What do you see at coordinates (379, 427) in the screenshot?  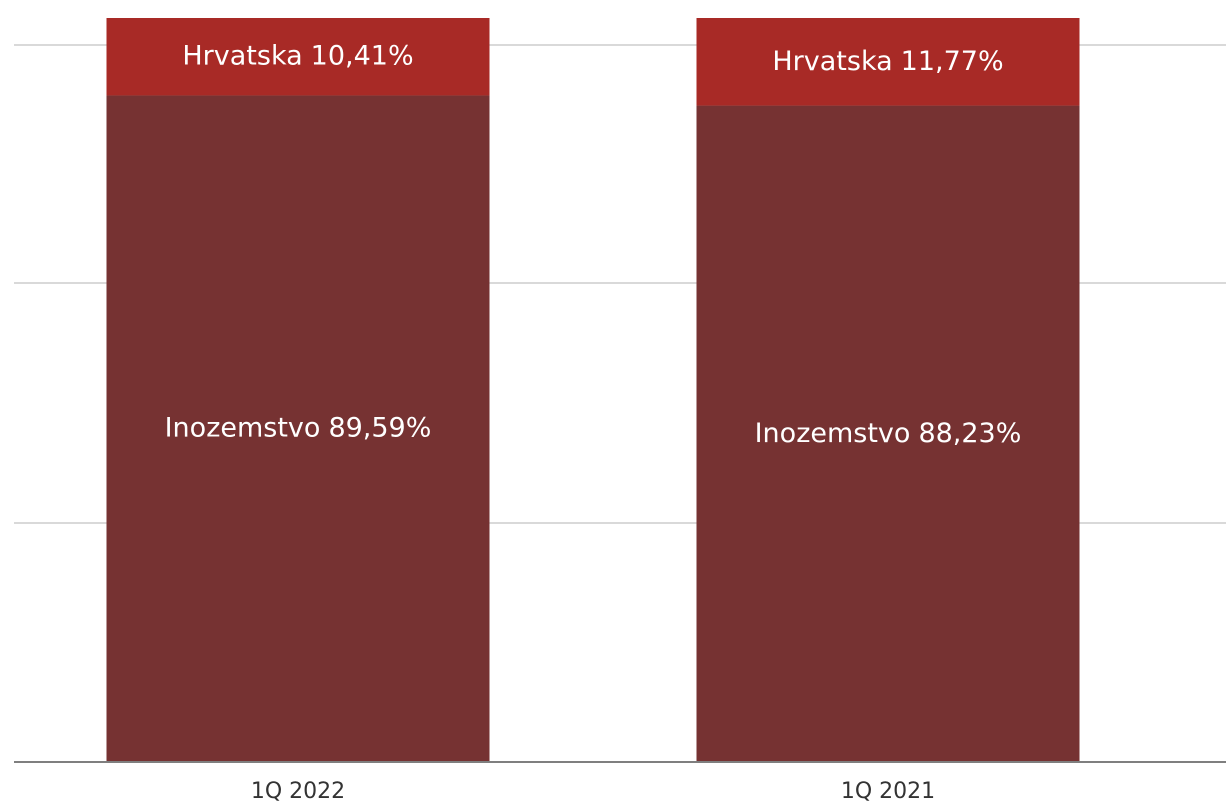 I see `value-label: 89,59%` at bounding box center [379, 427].